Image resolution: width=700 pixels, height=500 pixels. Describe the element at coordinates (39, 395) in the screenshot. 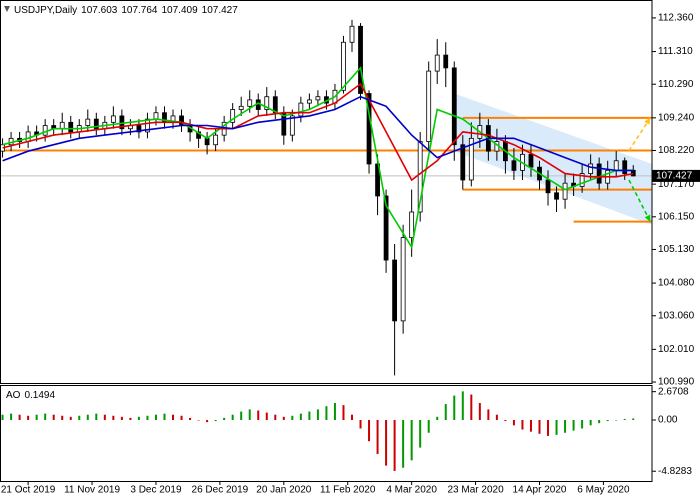

I see `ao-value: 0.1494` at that location.